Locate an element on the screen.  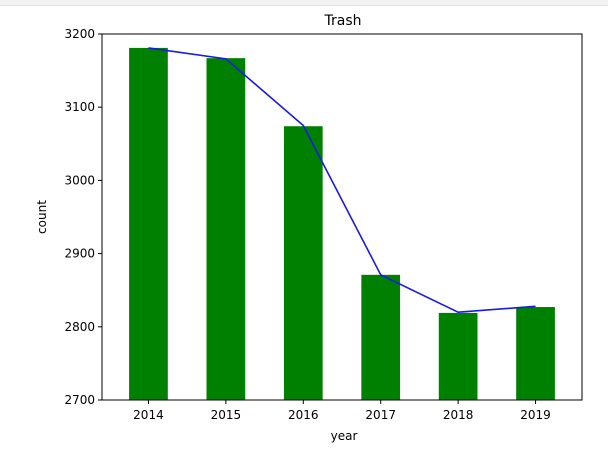
x-axis-ticks: 2014 2015 2016 2017 2018 2019 is located at coordinates (342, 411).